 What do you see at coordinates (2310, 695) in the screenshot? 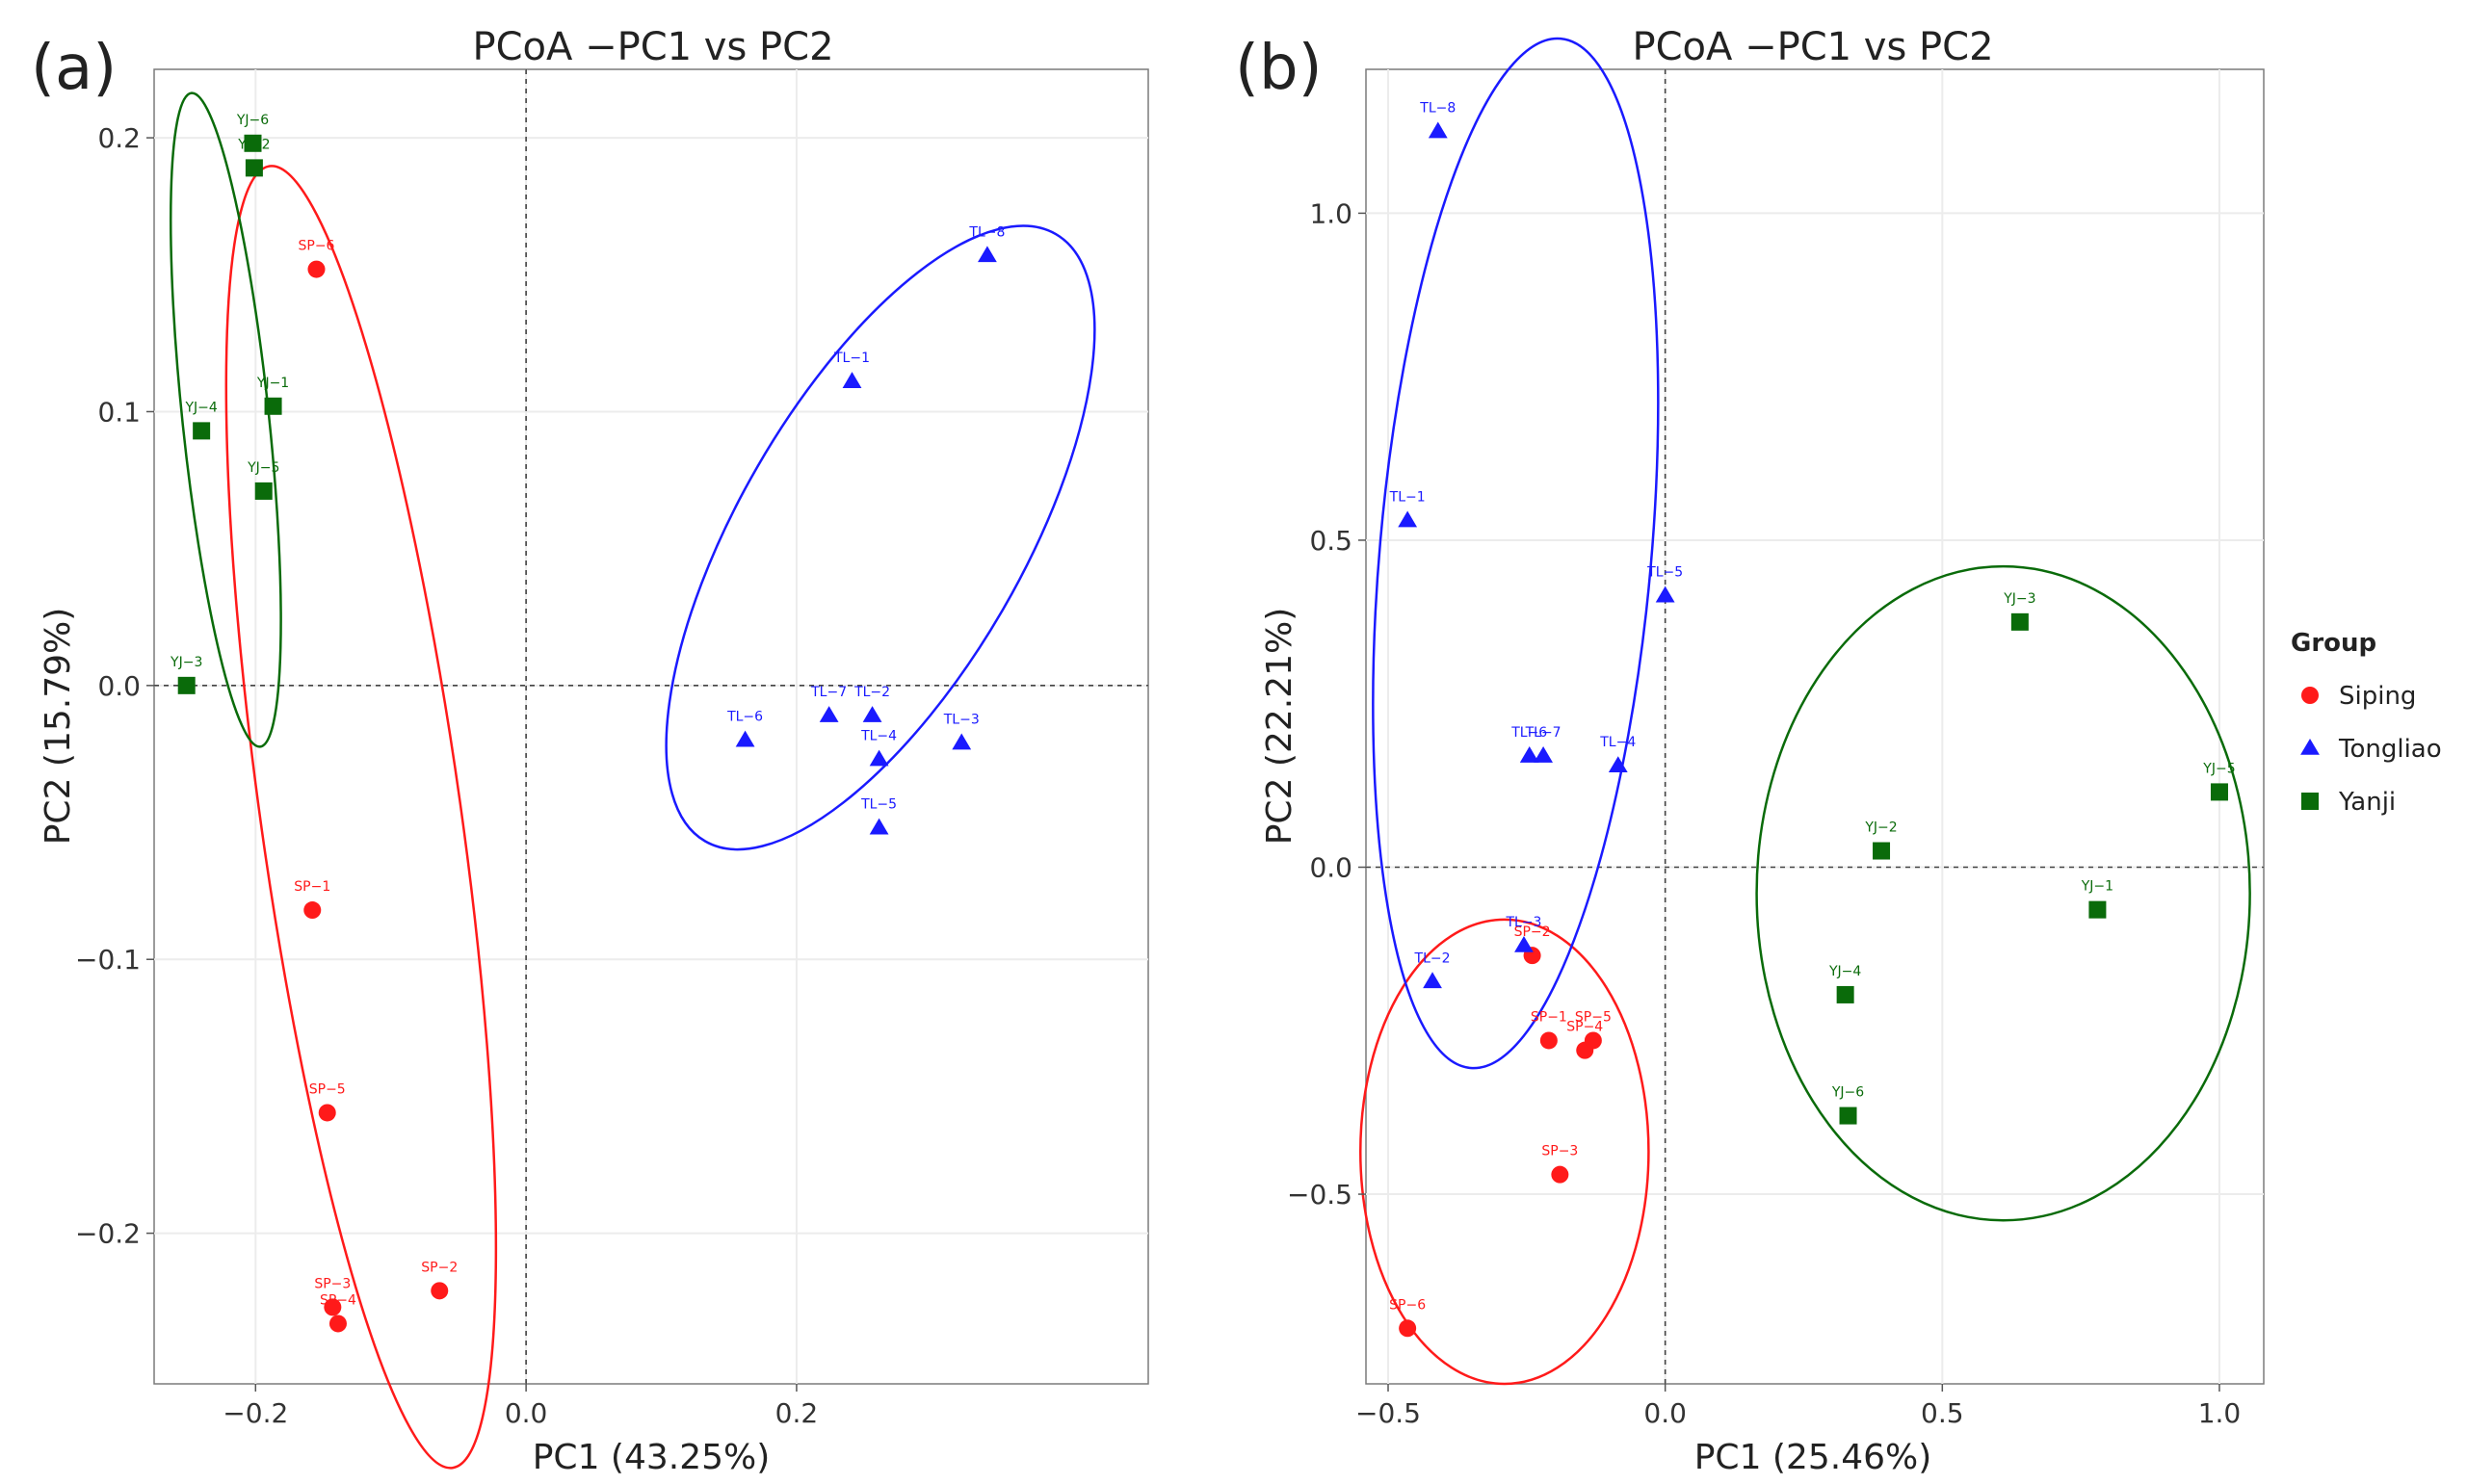
I see `legend-key-siping` at bounding box center [2310, 695].